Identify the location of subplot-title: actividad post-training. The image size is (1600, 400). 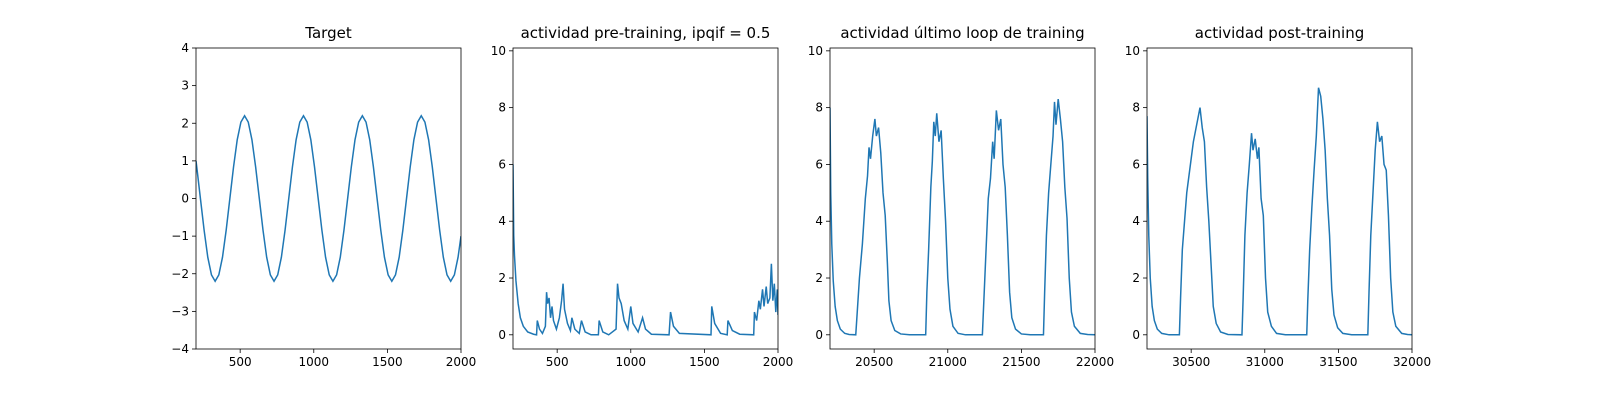
(1279, 33).